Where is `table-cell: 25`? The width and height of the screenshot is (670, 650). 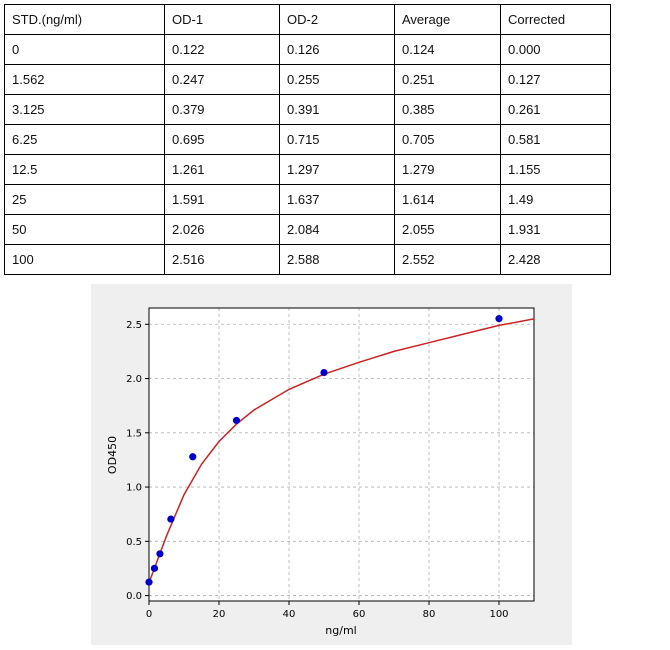 table-cell: 25 is located at coordinates (84, 199).